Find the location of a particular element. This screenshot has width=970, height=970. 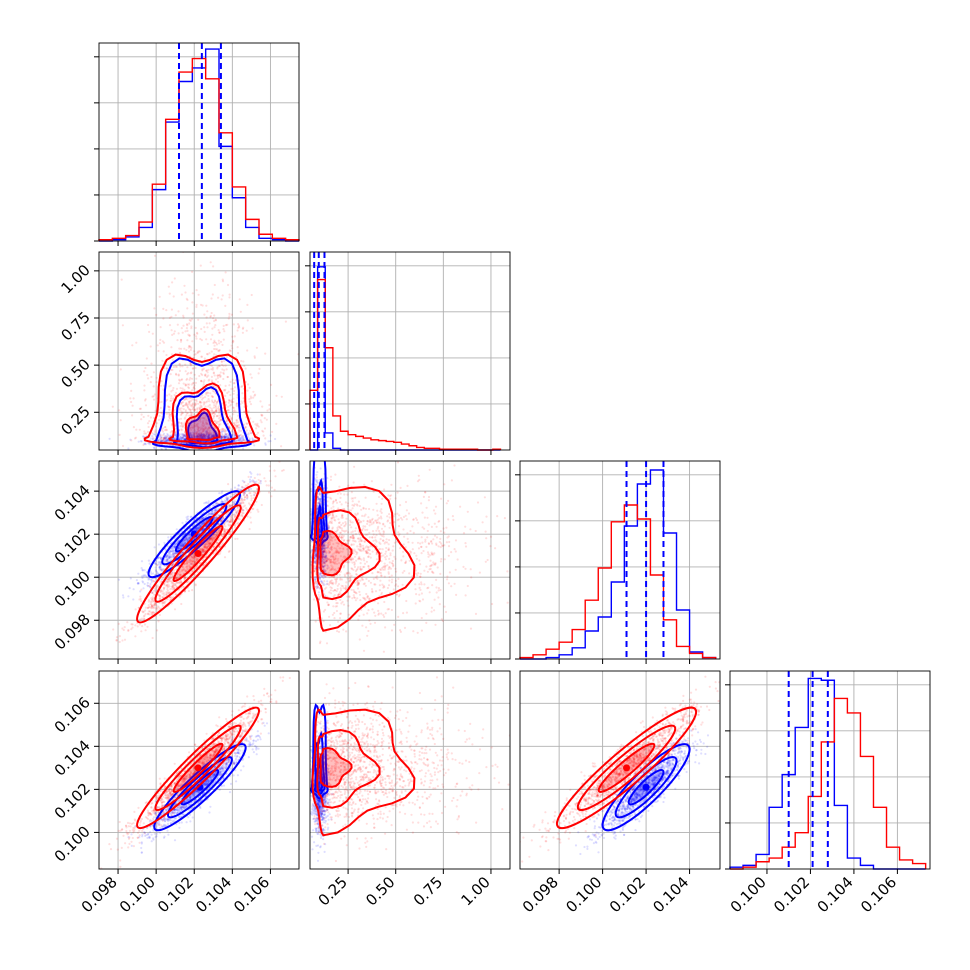

panel-frame is located at coordinates (830, 770).